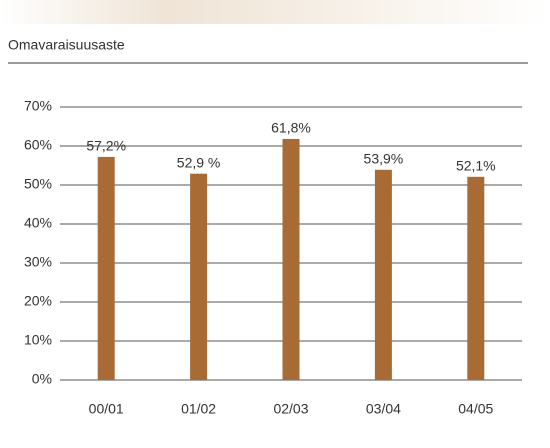  What do you see at coordinates (384, 158) in the screenshot?
I see `value-label: 53,9%` at bounding box center [384, 158].